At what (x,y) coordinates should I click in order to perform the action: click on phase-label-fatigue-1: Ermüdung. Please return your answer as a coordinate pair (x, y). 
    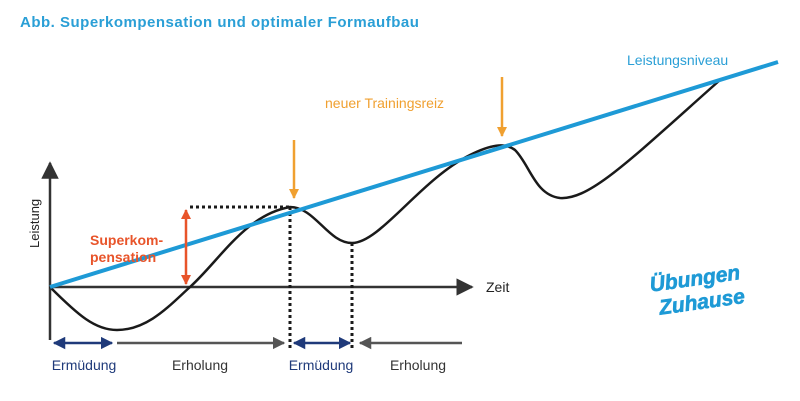
    Looking at the image, I should click on (84, 365).